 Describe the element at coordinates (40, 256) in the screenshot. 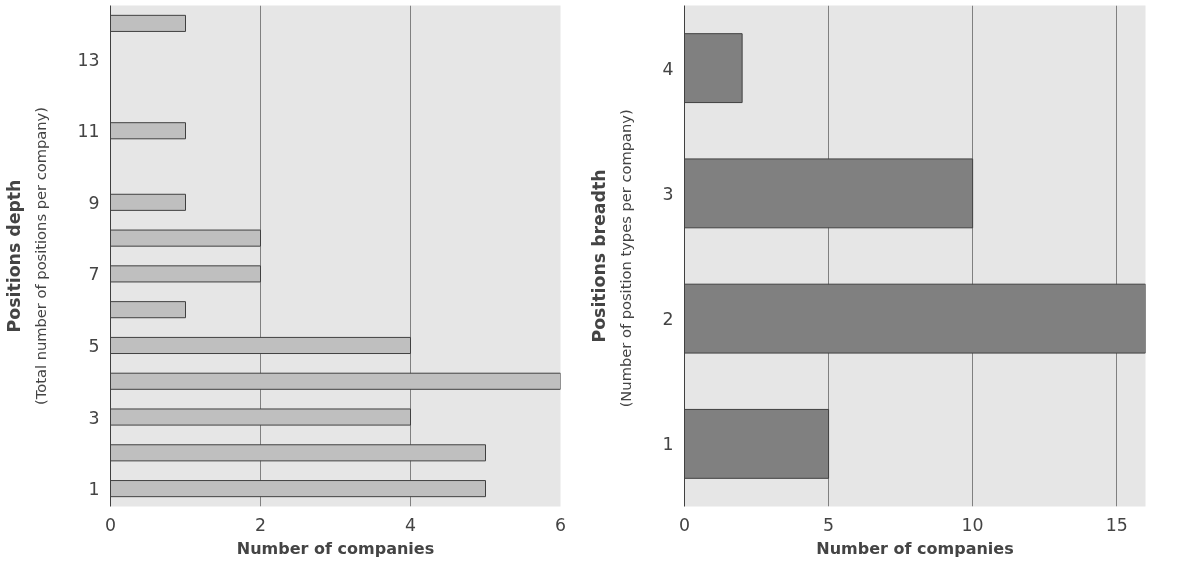

I see `text: (Total number of positions per company)` at that location.